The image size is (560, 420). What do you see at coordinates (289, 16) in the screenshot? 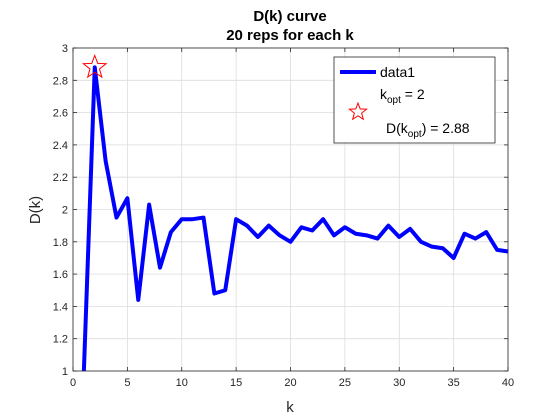
I see `chart-title-line-1: D(k) curve` at bounding box center [289, 16].